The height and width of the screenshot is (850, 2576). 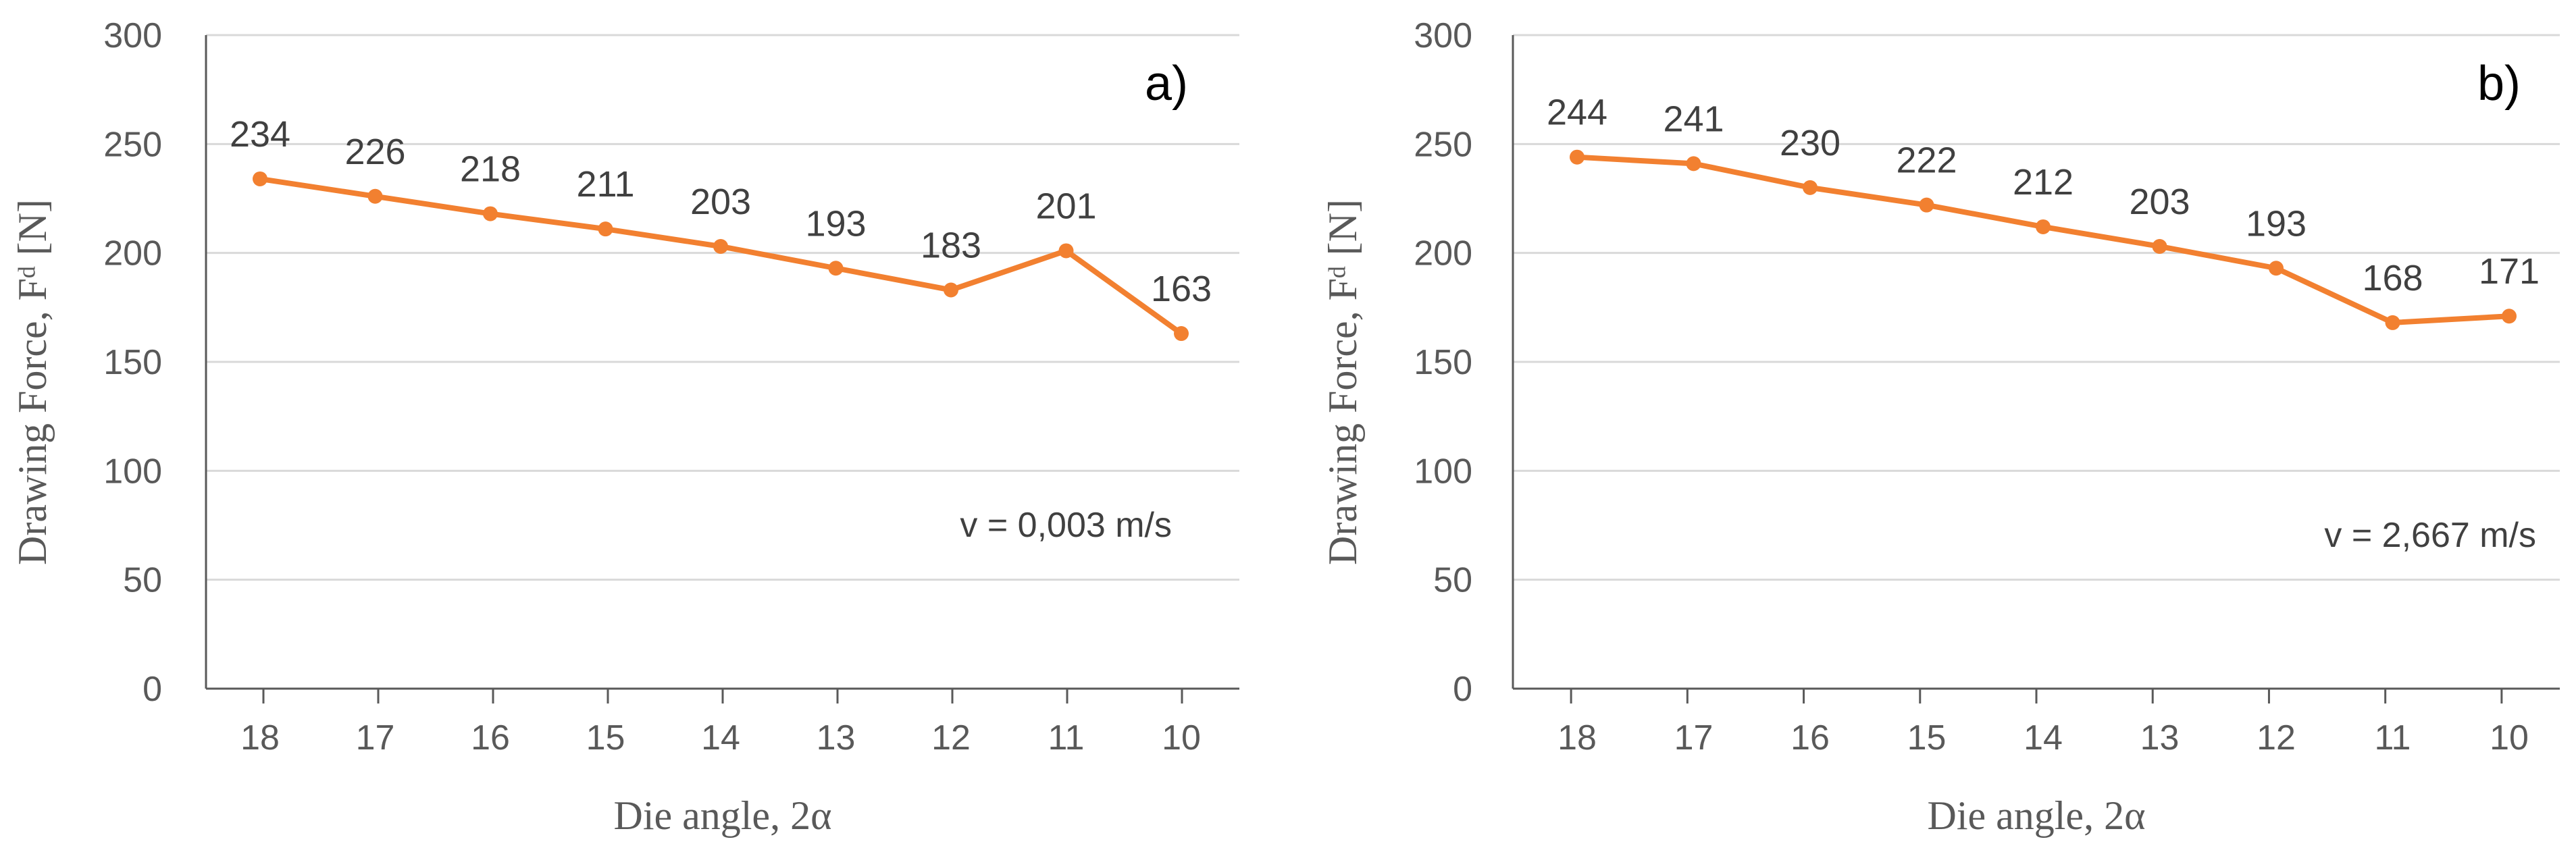 I want to click on data-label: 226, so click(x=374, y=152).